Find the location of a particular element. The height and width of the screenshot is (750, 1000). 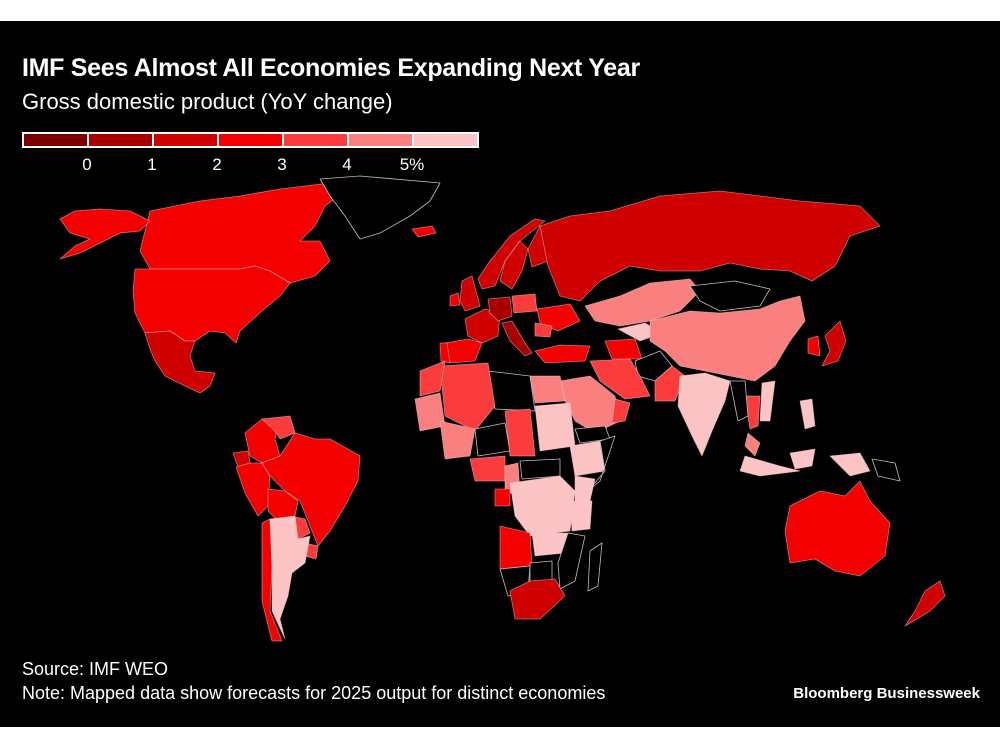

country-myanmar: Myanmar is located at coordinates (739, 401).